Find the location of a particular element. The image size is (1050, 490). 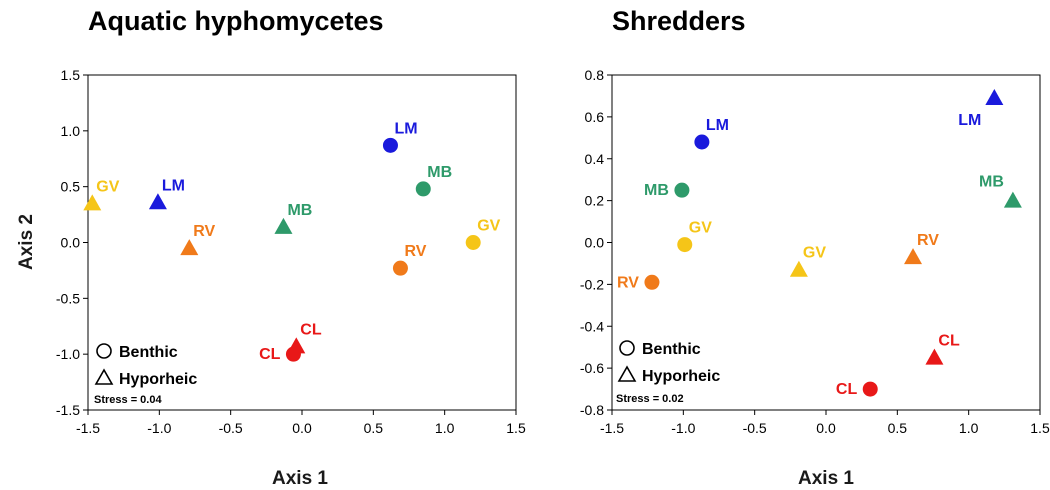

y-axis-title: Axis 2 is located at coordinates (26, 242).